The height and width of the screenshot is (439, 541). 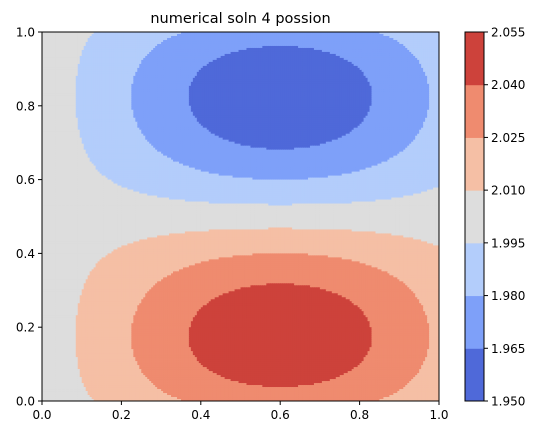 What do you see at coordinates (240, 19) in the screenshot?
I see `chart-title: numerical soln 4 possion` at bounding box center [240, 19].